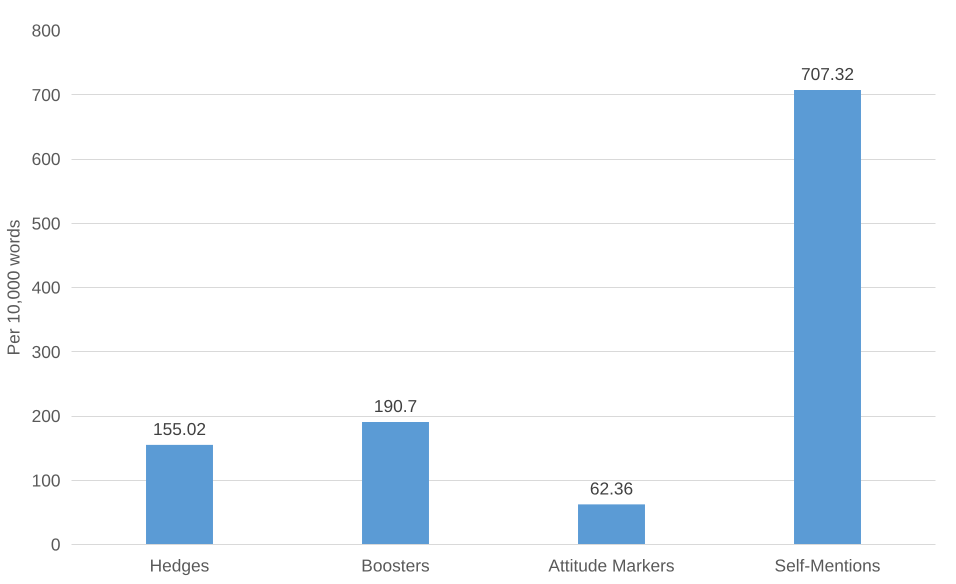  I want to click on y-axis-title: Per 10,000 words, so click(14, 287).